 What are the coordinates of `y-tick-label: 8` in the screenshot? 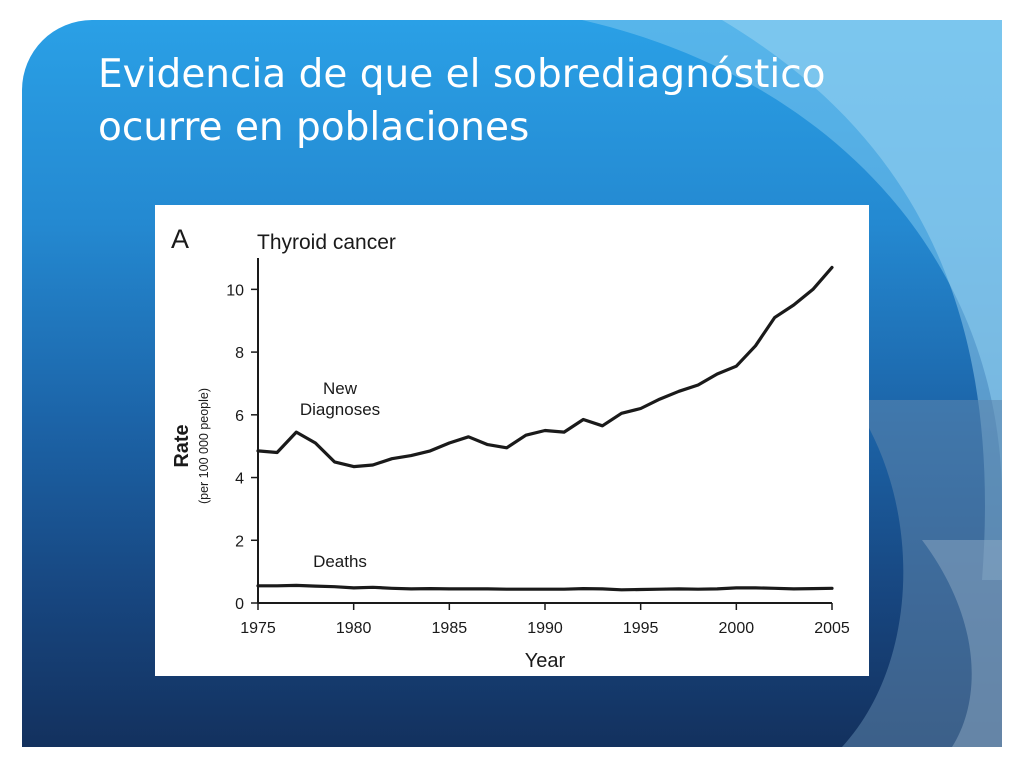 It's located at (239, 353).